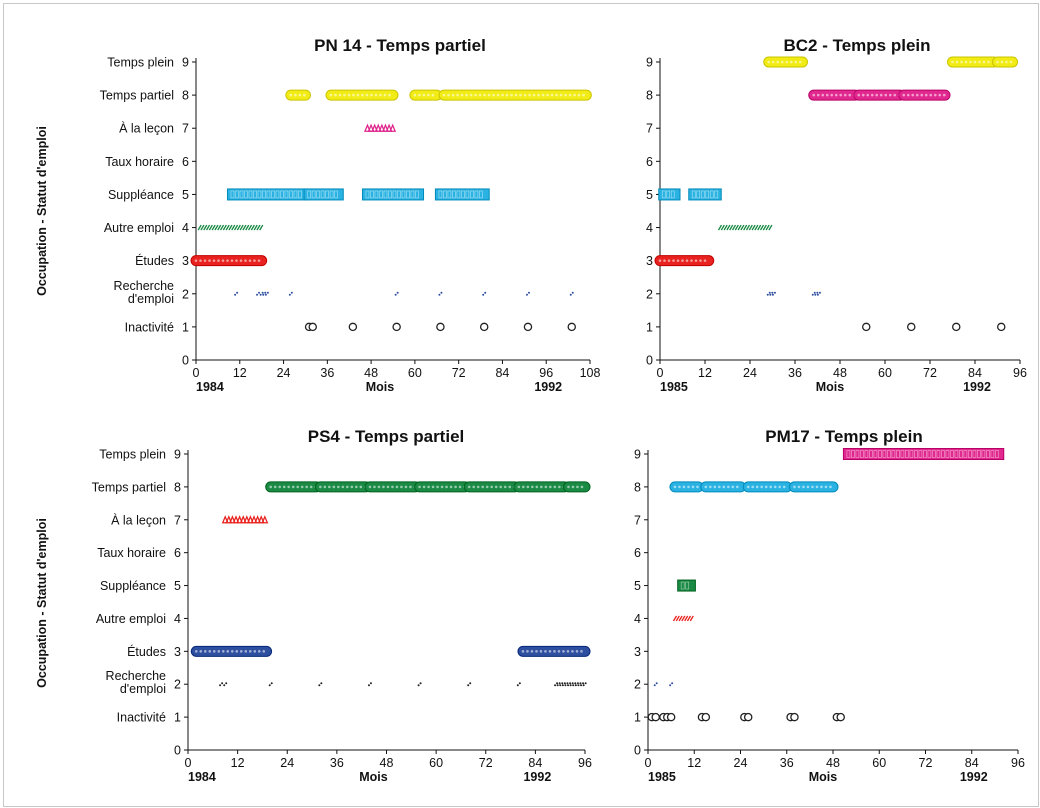 The width and height of the screenshot is (1040, 808). Describe the element at coordinates (144, 292) in the screenshot. I see `y-category-label: Recherche d'emploi` at that location.